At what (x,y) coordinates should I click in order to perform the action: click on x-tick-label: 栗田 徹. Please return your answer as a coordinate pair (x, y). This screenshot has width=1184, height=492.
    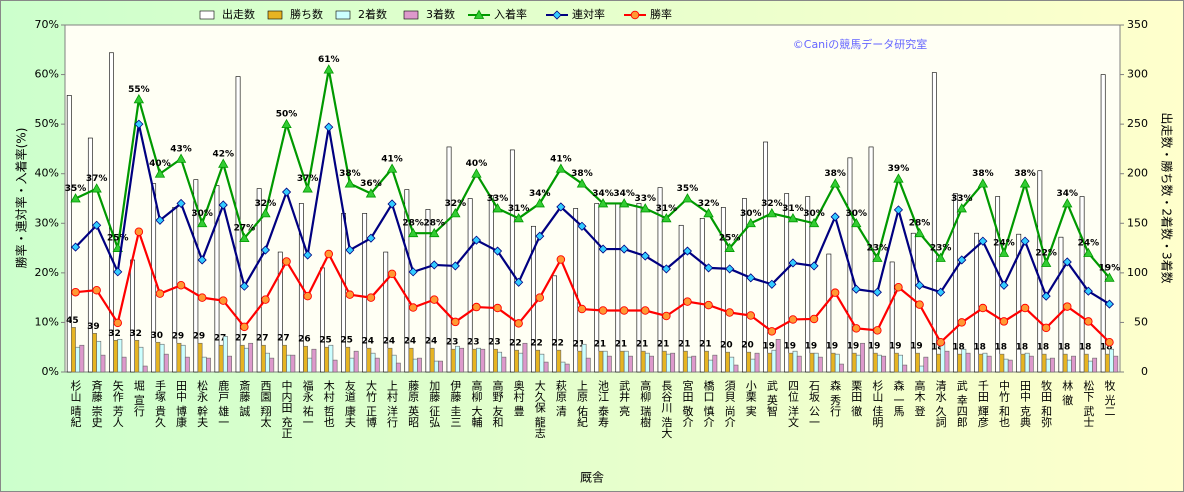
    Looking at the image, I should click on (856, 398).